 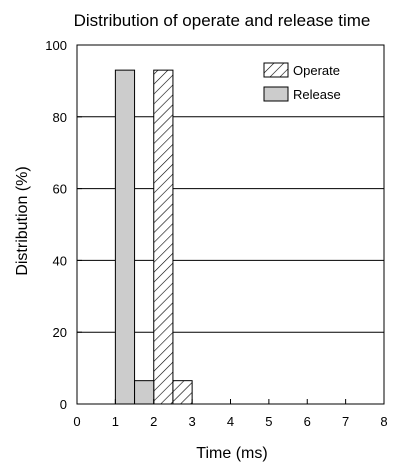 I want to click on x-tick-label: 1, so click(x=115, y=421).